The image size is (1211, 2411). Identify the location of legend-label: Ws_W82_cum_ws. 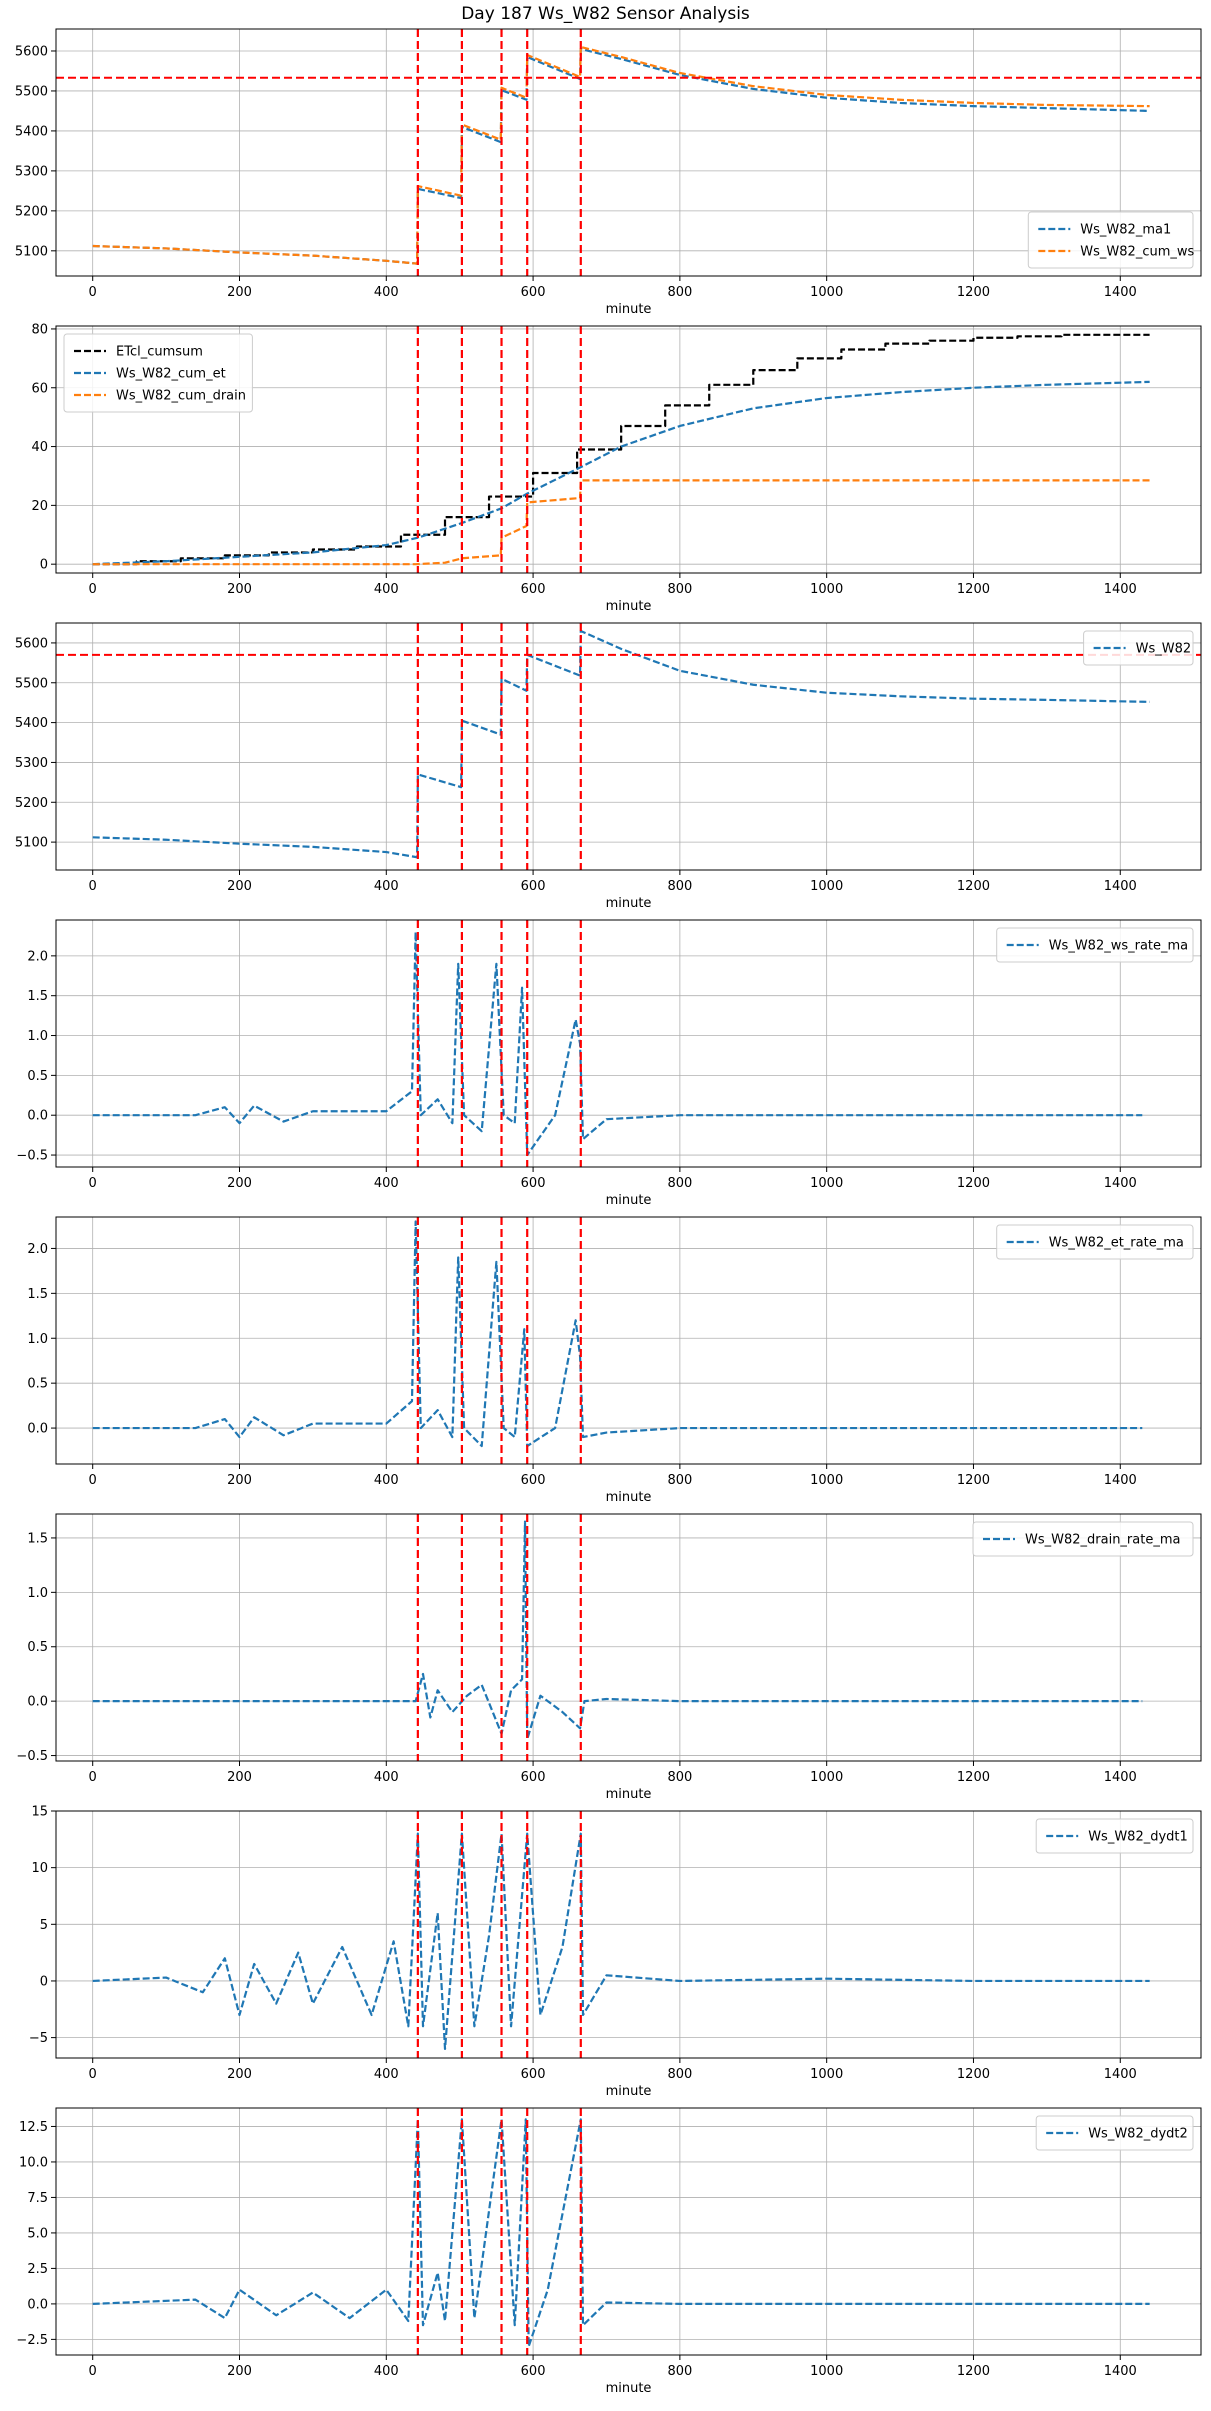
(1137, 252).